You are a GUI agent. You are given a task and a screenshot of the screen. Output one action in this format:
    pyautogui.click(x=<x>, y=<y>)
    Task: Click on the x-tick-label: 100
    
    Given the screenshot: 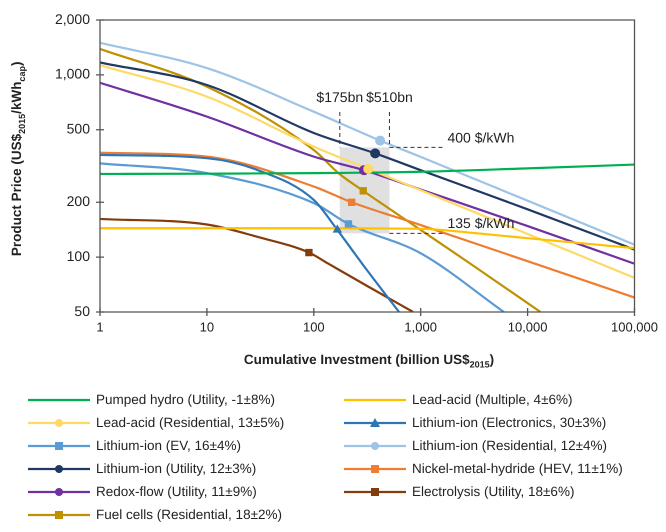 What is the action you would take?
    pyautogui.click(x=313, y=326)
    